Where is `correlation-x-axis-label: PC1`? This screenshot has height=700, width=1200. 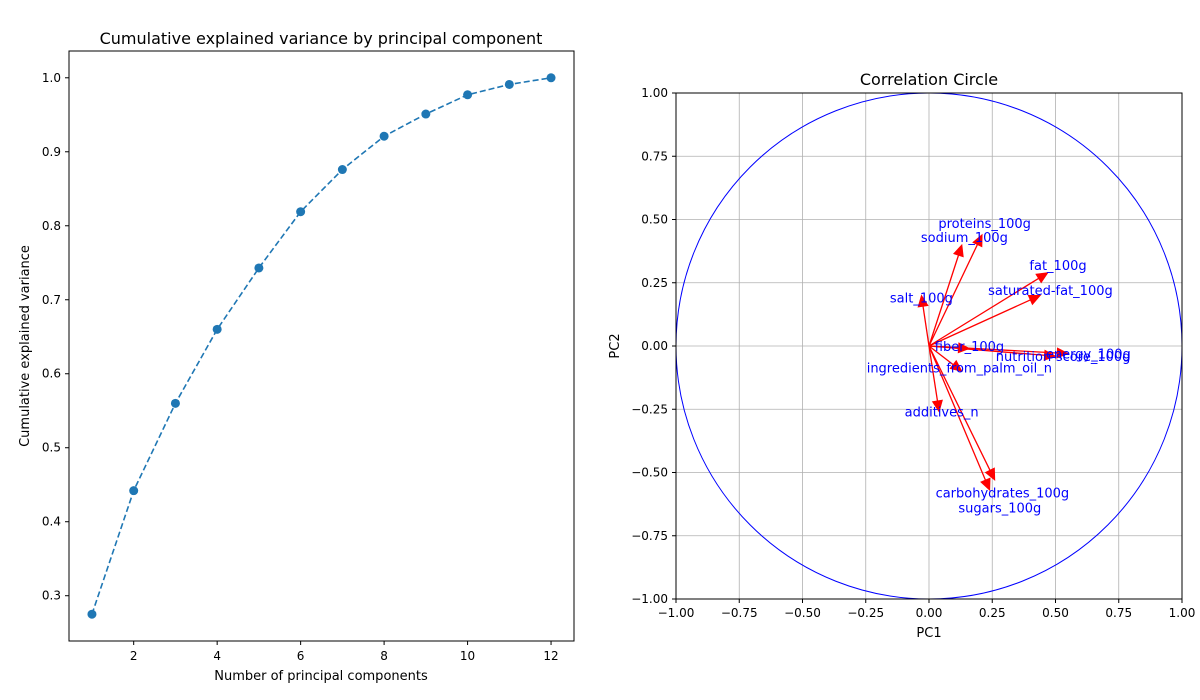
correlation-x-axis-label: PC1 is located at coordinates (928, 633).